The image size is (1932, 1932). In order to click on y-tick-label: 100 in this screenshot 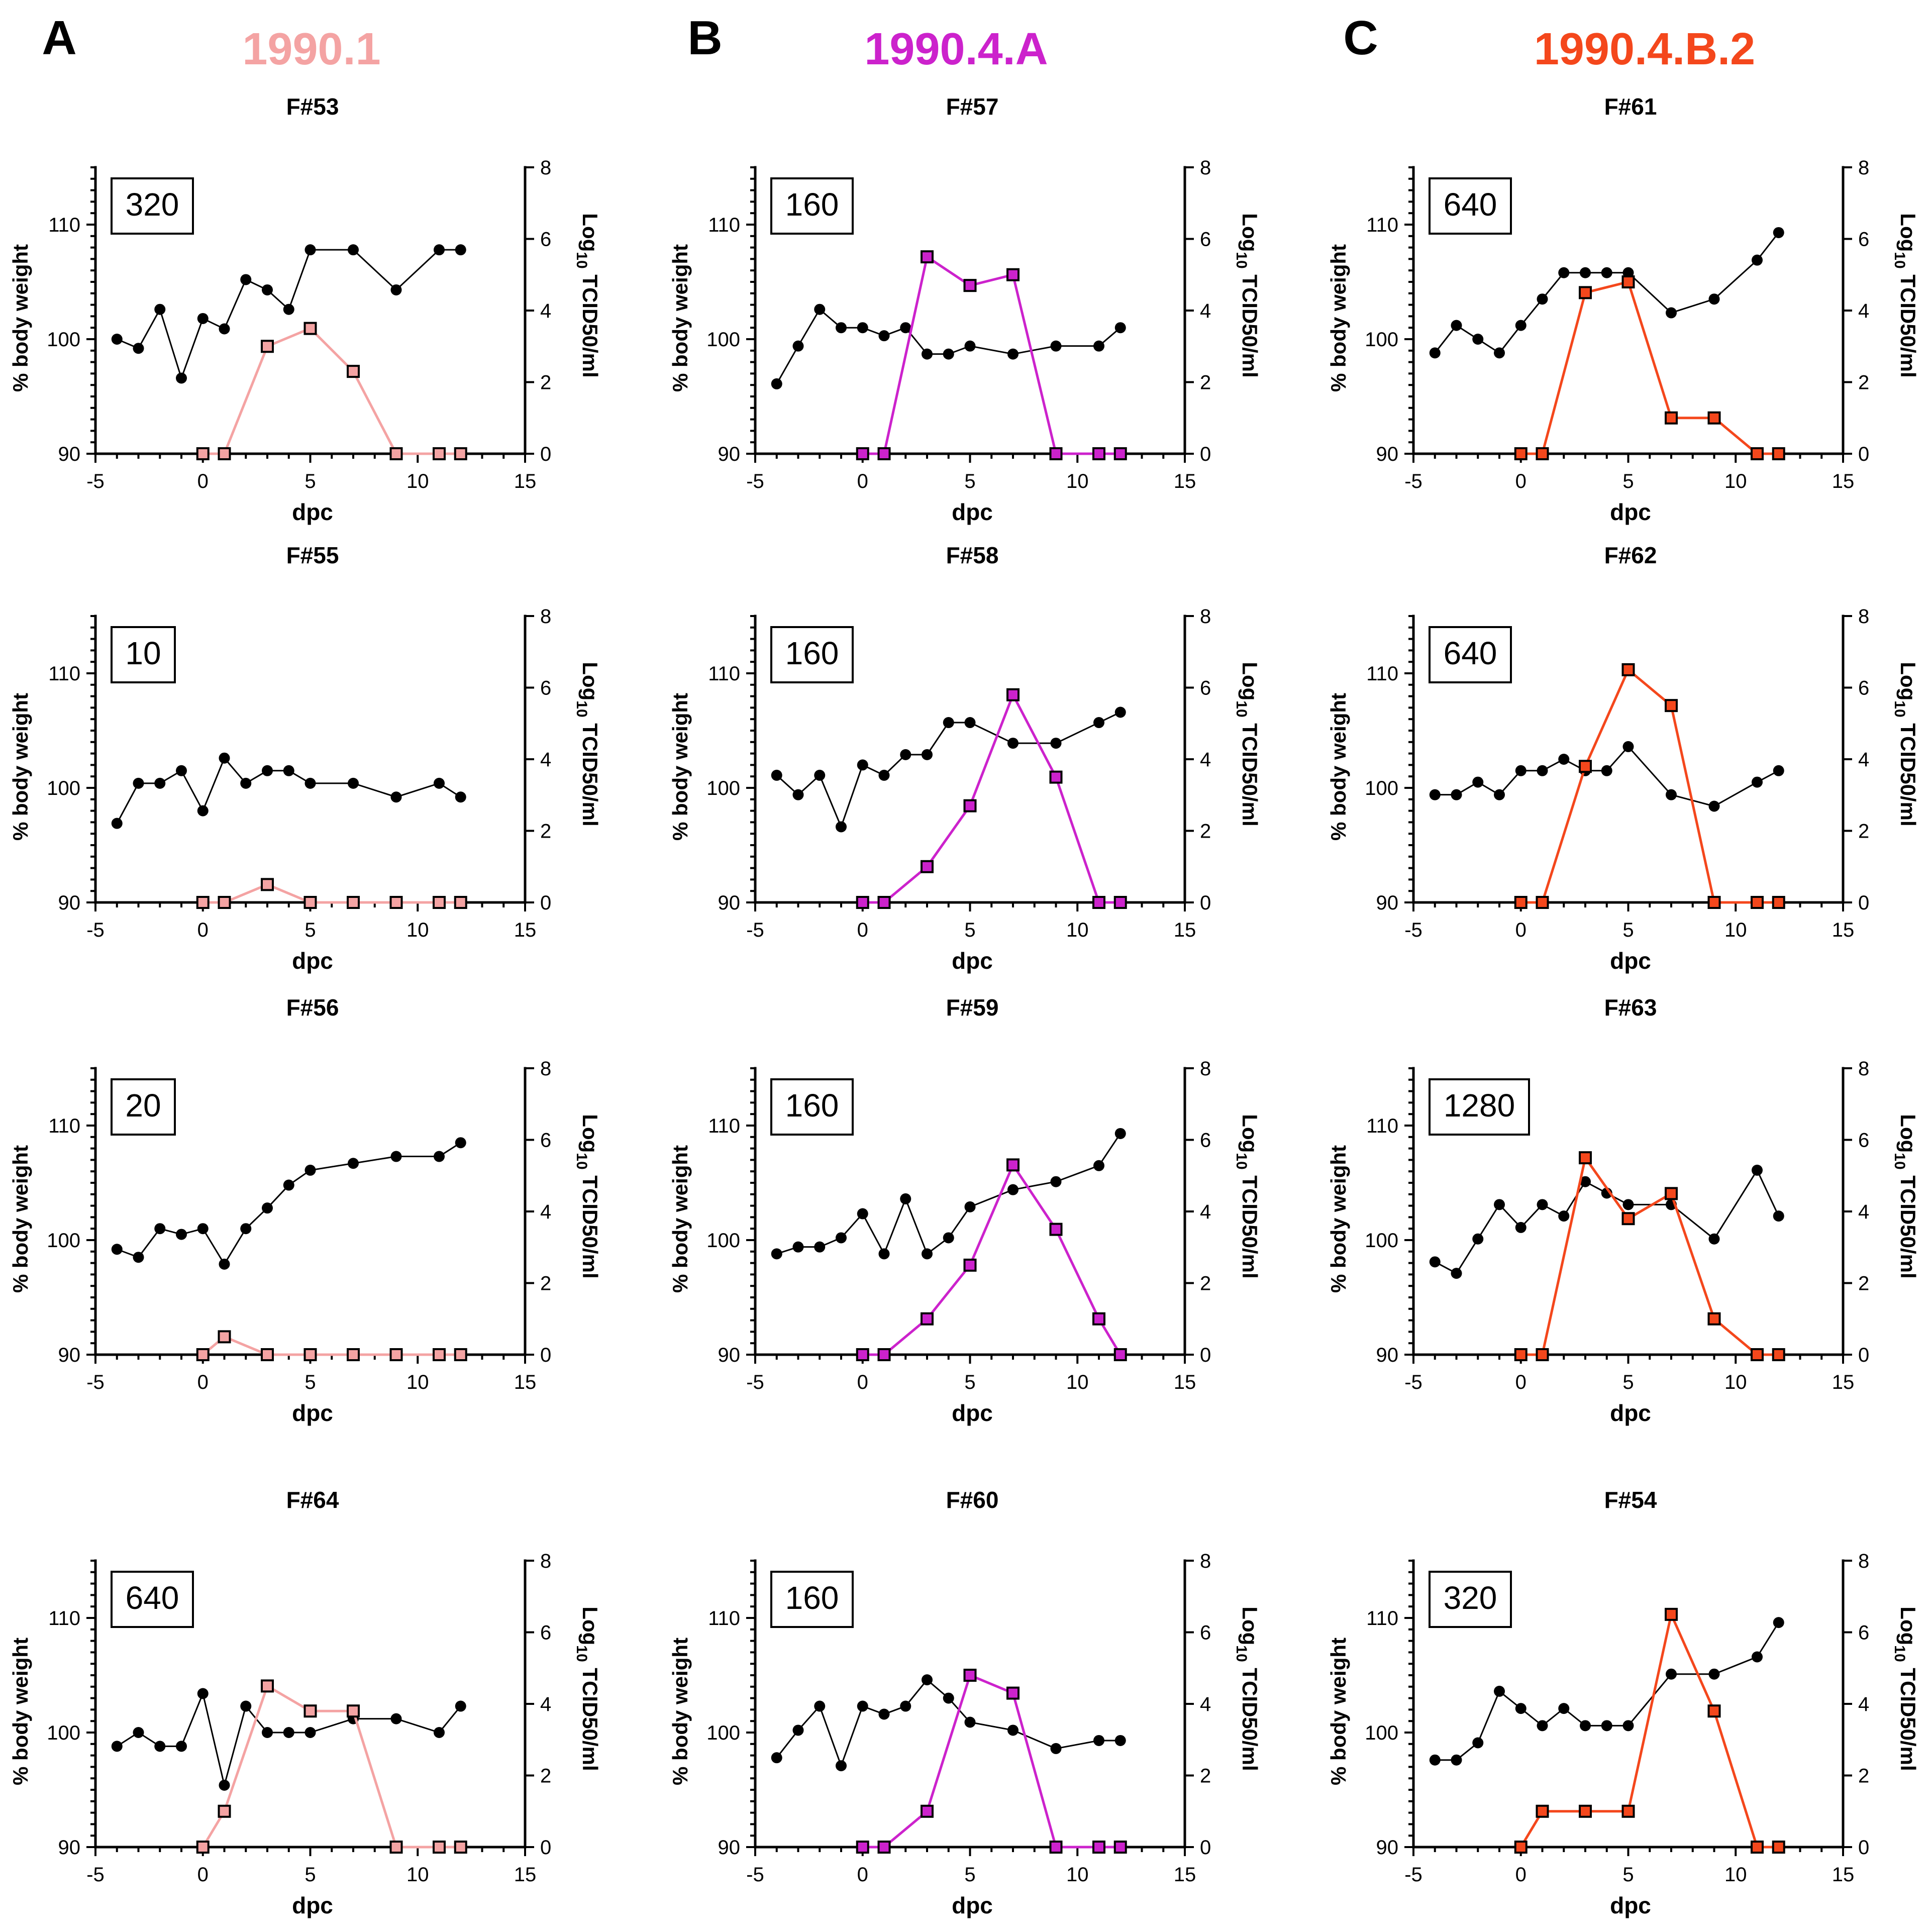, I will do `click(723, 788)`.